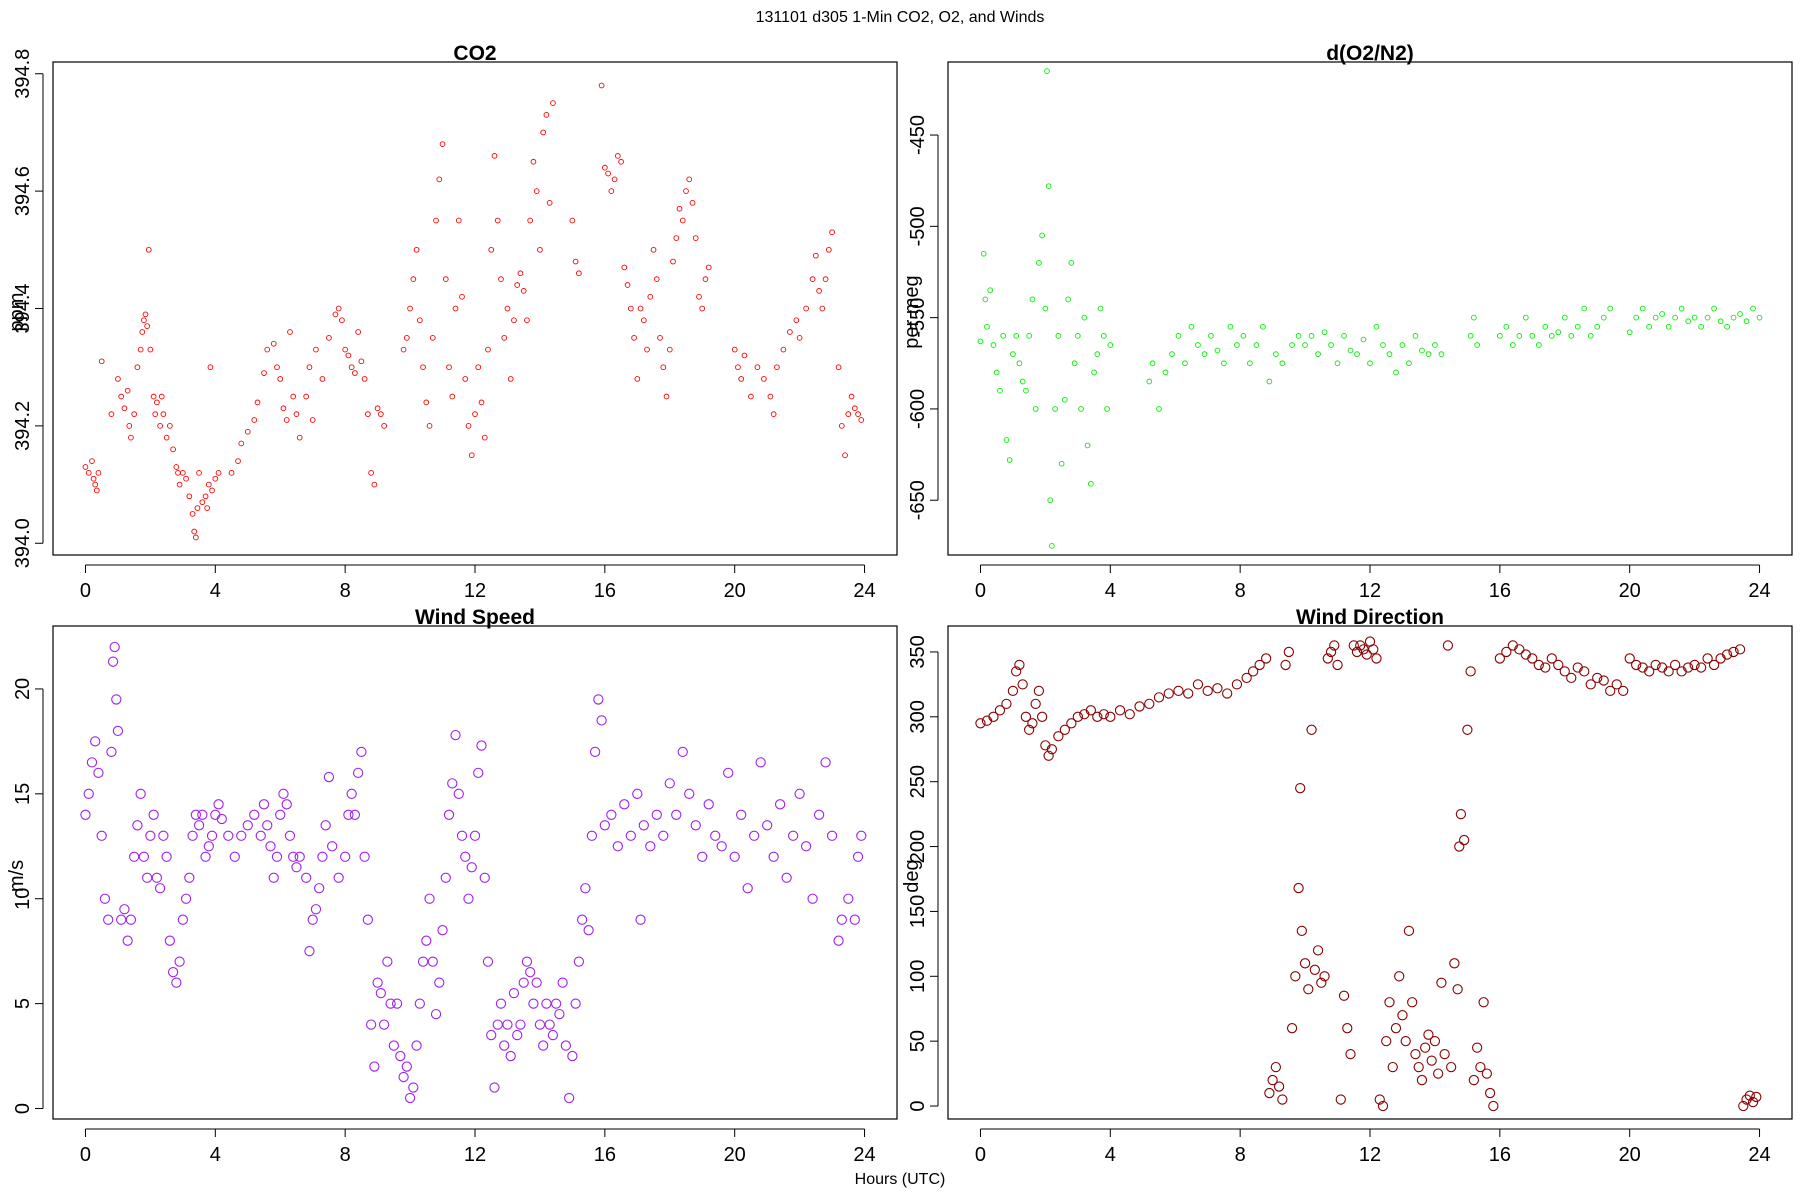 Image resolution: width=1800 pixels, height=1200 pixels. What do you see at coordinates (1370, 591) in the screenshot?
I see `o2n2-x-tick-label: 12` at bounding box center [1370, 591].